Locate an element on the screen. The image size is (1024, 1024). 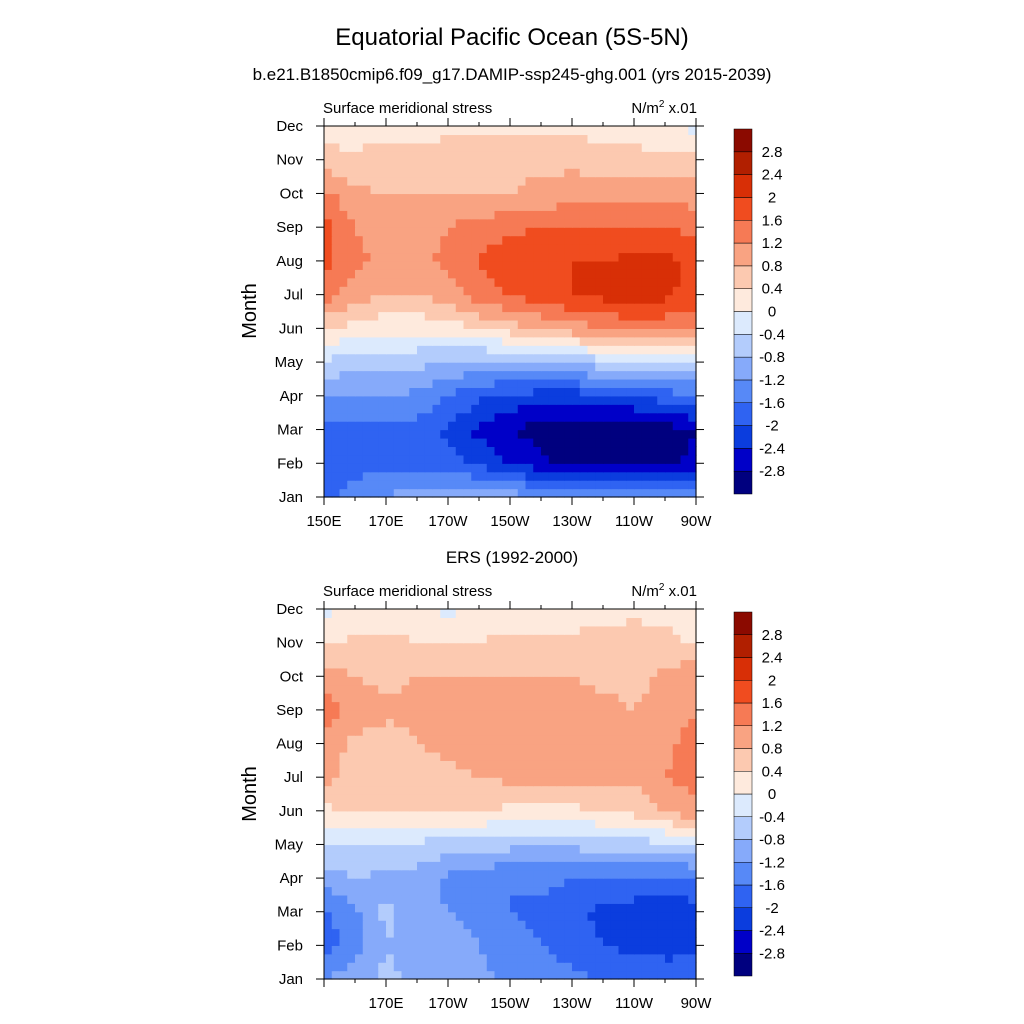
panel-model-units-sup: 2 is located at coordinates (662, 104).